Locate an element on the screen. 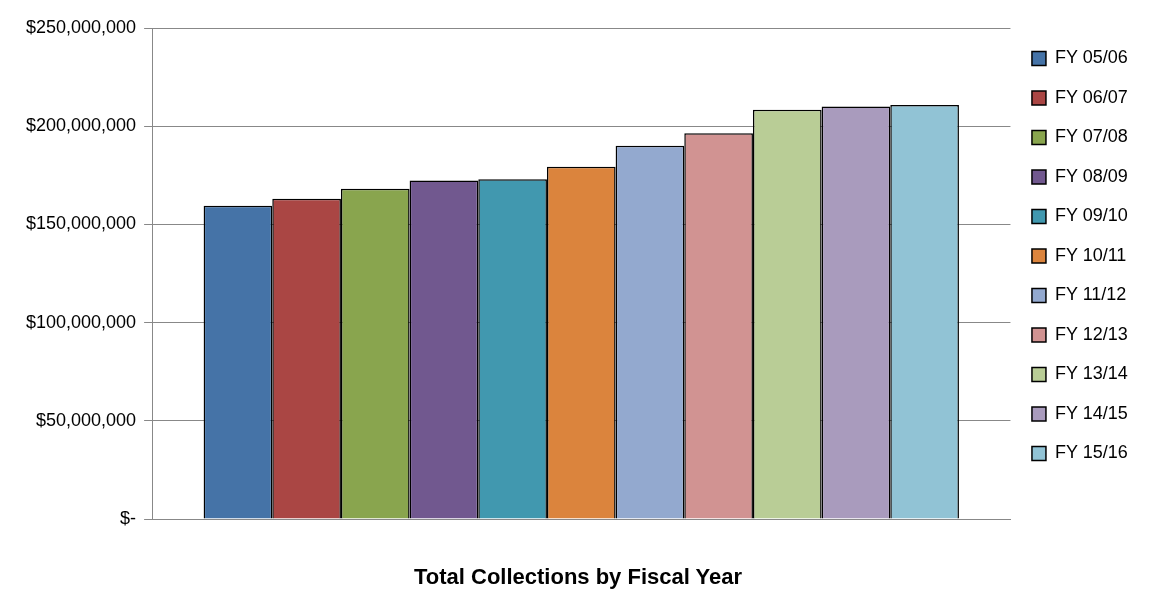 This screenshot has width=1158, height=599. legend-label: FY 11/12 is located at coordinates (1090, 294).